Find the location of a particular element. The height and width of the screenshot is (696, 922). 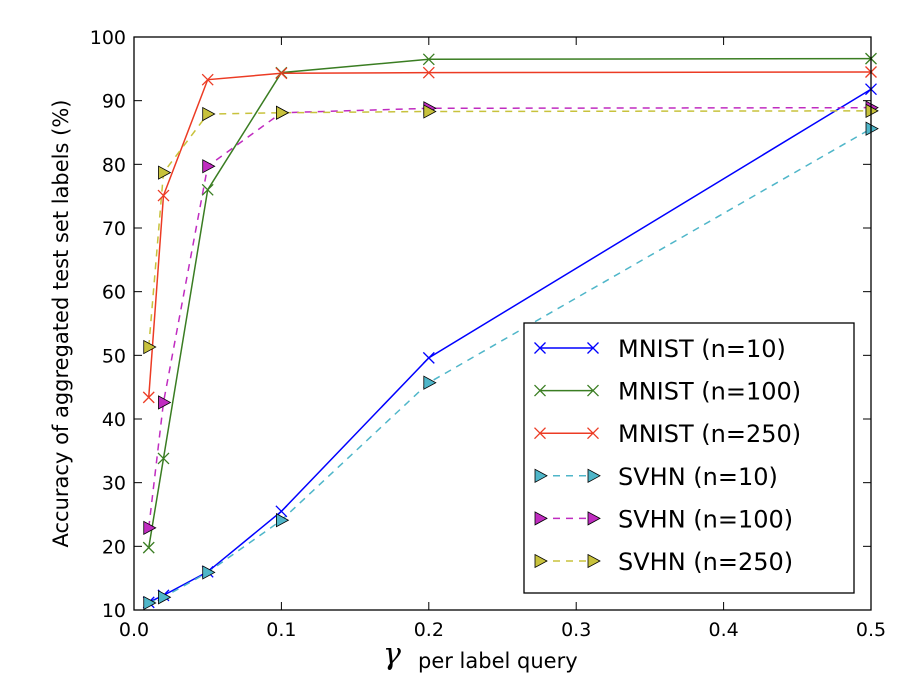

x-tick-label: 0.5 is located at coordinates (871, 630).